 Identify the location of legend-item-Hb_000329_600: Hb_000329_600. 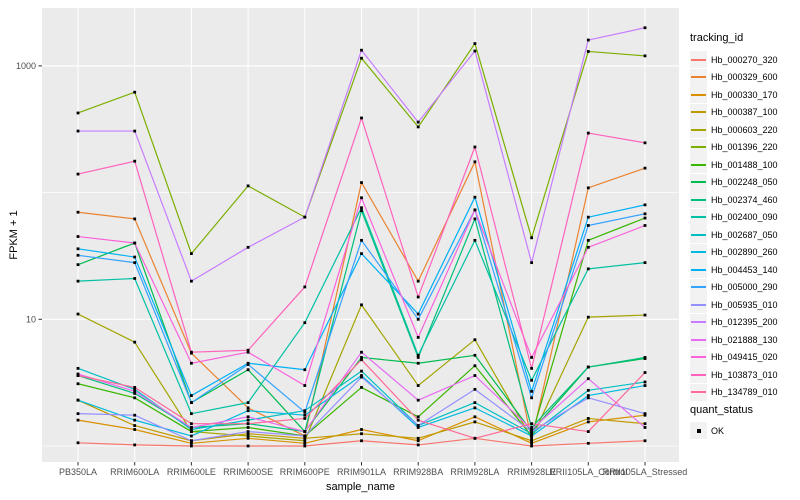
(745, 77).